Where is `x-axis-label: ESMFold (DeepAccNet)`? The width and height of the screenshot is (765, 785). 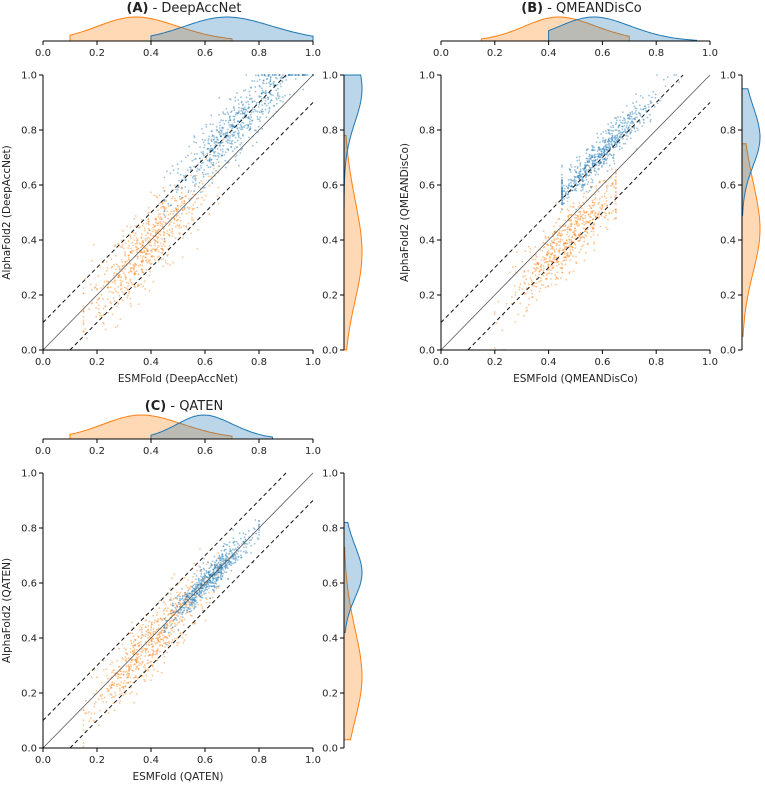 x-axis-label: ESMFold (DeepAccNet) is located at coordinates (178, 379).